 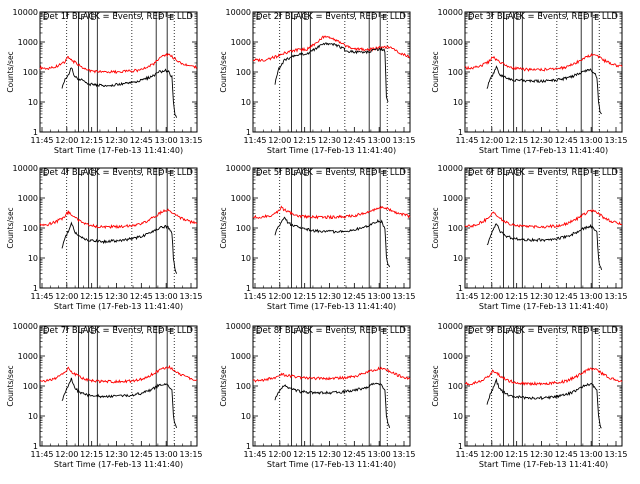 I want to click on panel-title: Det 8f BLACK = Events, RED = LLD, so click(x=331, y=331).